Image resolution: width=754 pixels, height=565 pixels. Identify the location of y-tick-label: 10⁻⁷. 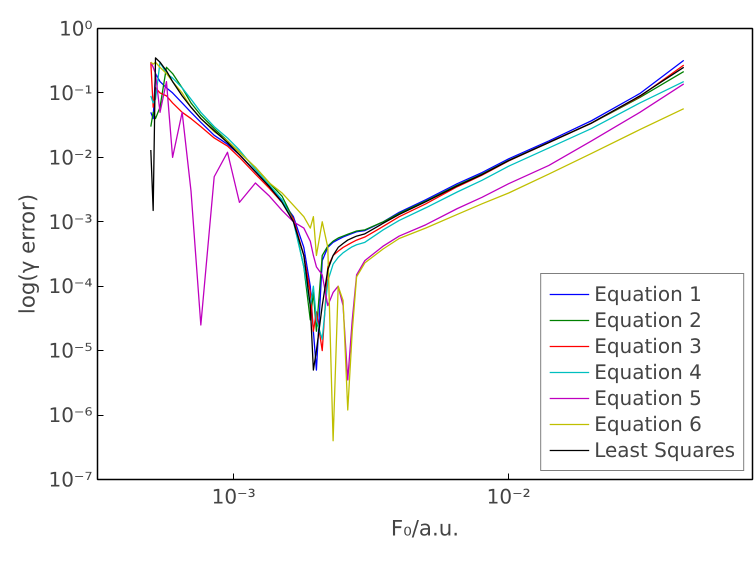
(70, 480).